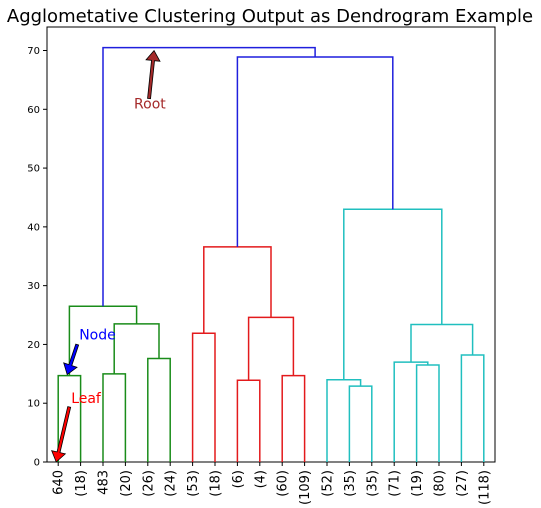 The height and width of the screenshot is (508, 541). I want to click on x-tick-label: (4), so click(260, 479).